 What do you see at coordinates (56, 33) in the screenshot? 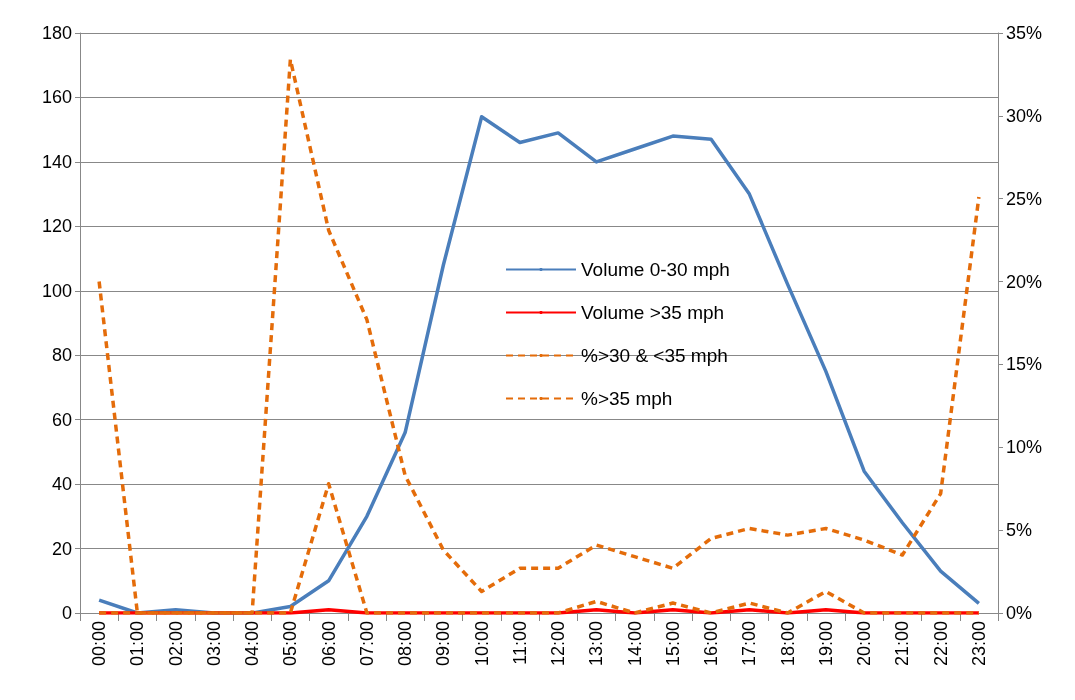
I see `y-tick-label: 180` at bounding box center [56, 33].